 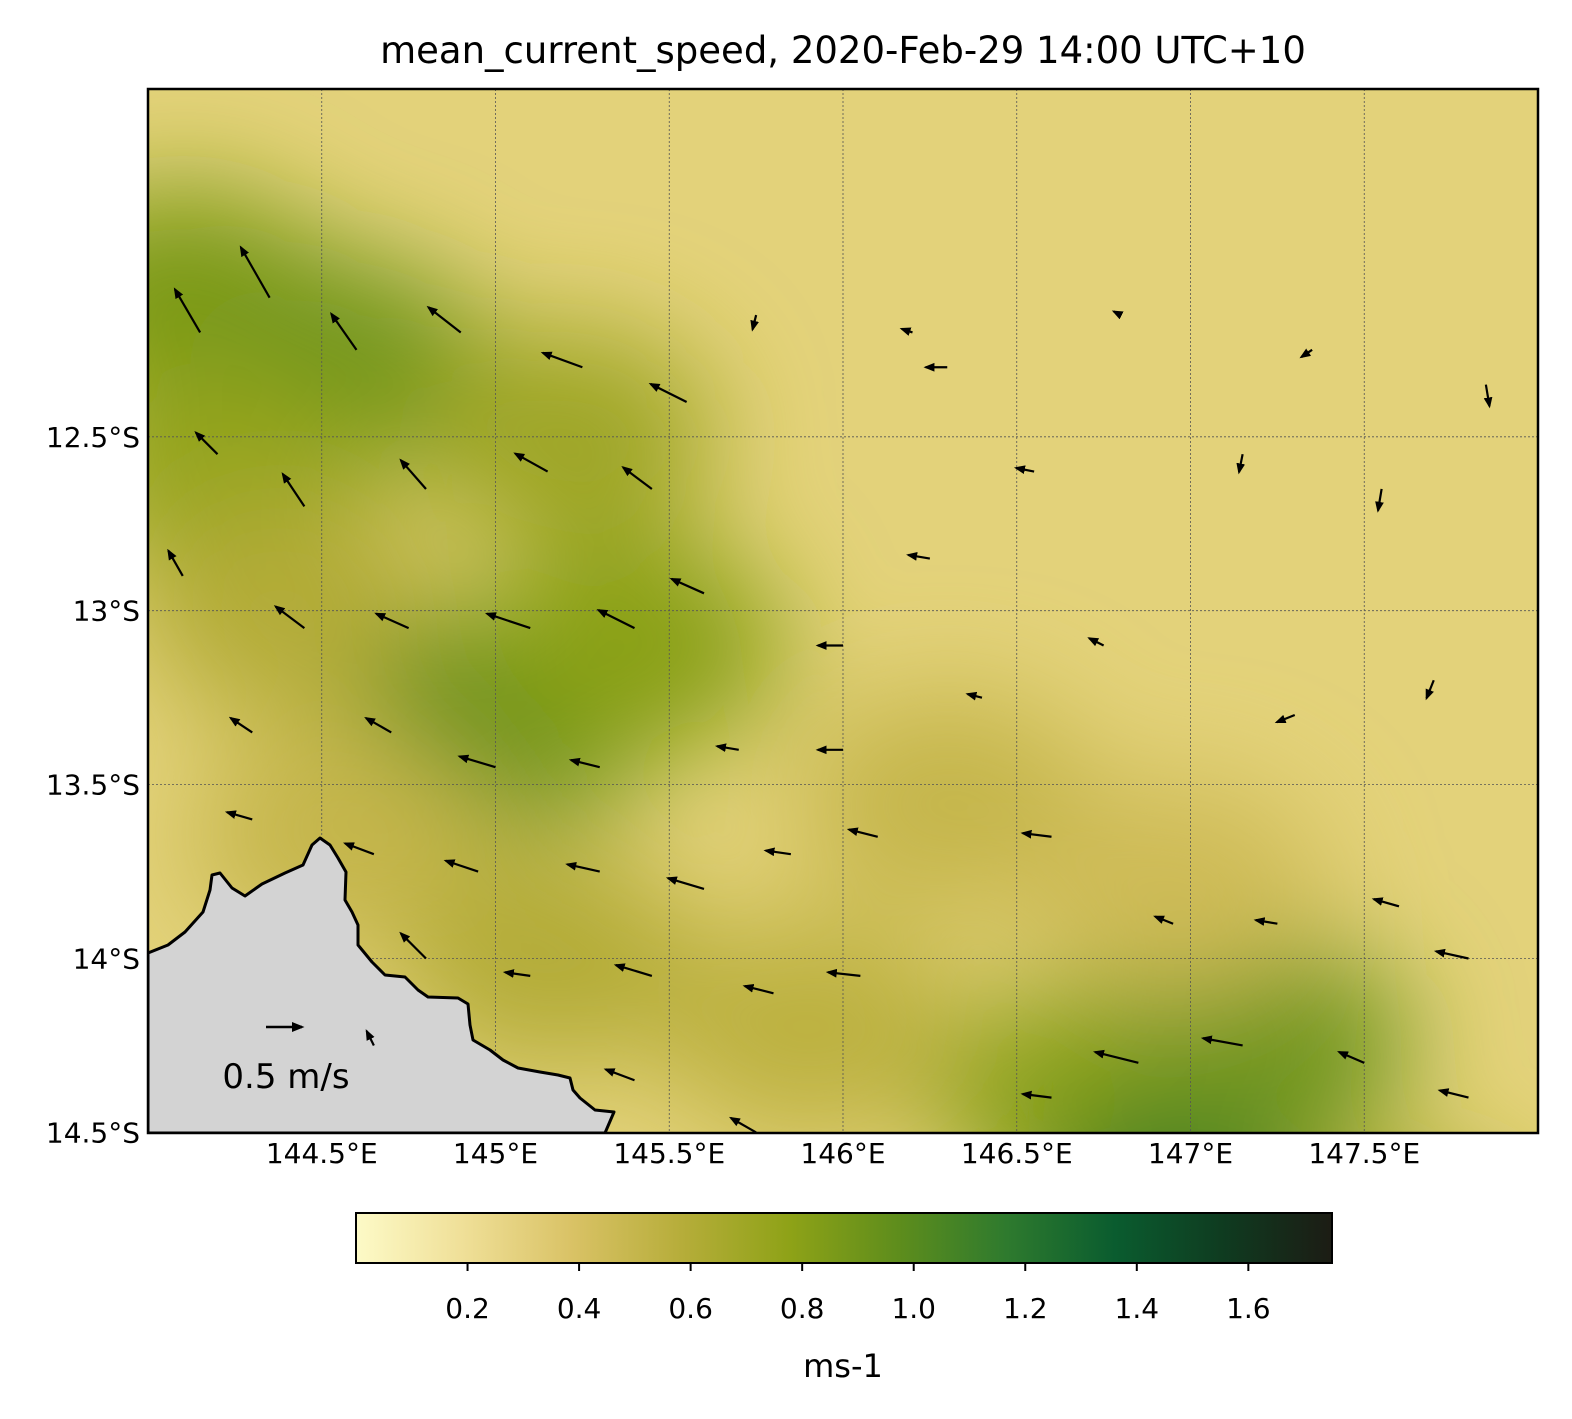 I want to click on latitude-ticks: 12.5°S 13°S 13.5°S 14°S 14.5°S, so click(x=93, y=785).